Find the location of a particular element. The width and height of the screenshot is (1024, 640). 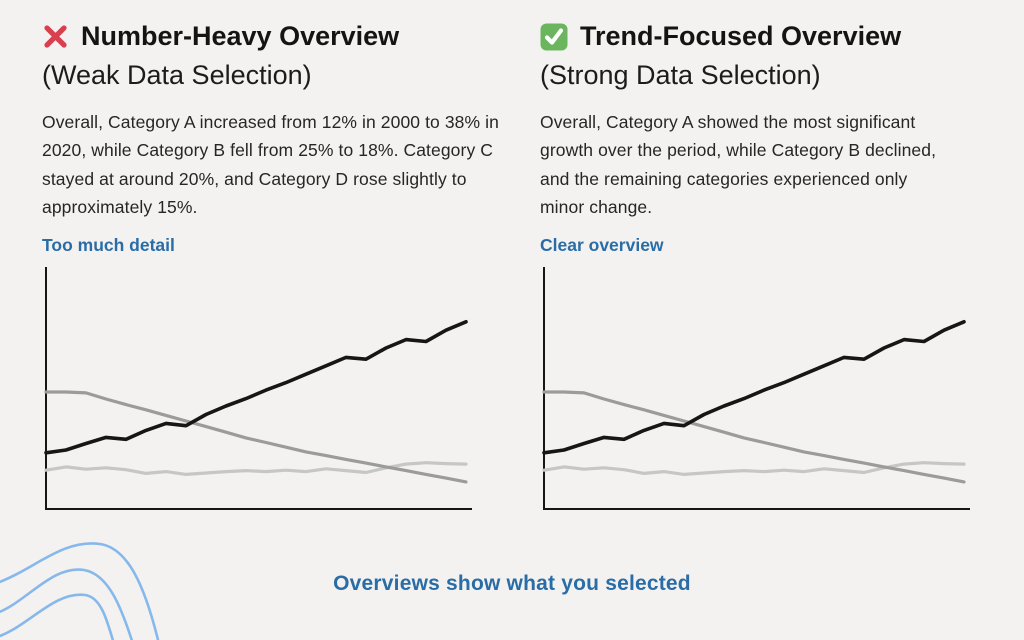

left-title: Number-Heavy Overview is located at coordinates (240, 36).